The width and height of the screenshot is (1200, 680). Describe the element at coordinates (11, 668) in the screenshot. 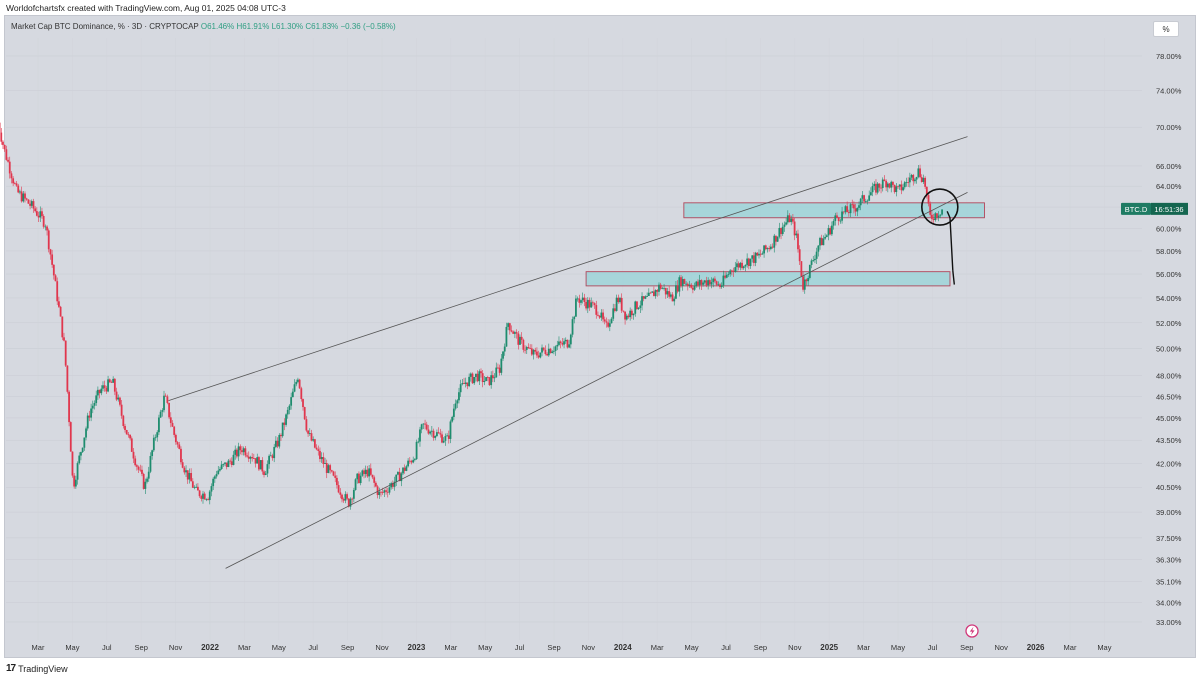

I see `tradingview-logo-icon: 17` at that location.